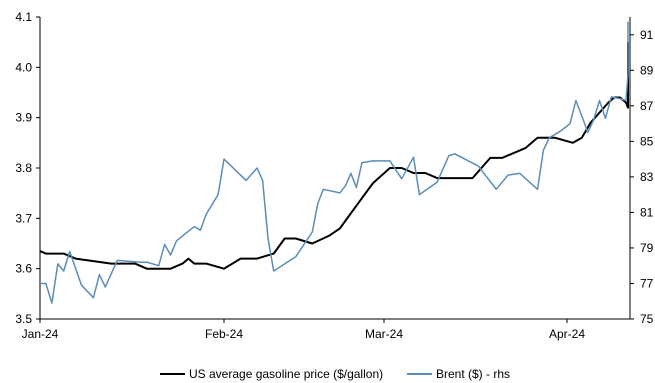  What do you see at coordinates (647, 35) in the screenshot?
I see `y-right-tick-label: 91` at bounding box center [647, 35].